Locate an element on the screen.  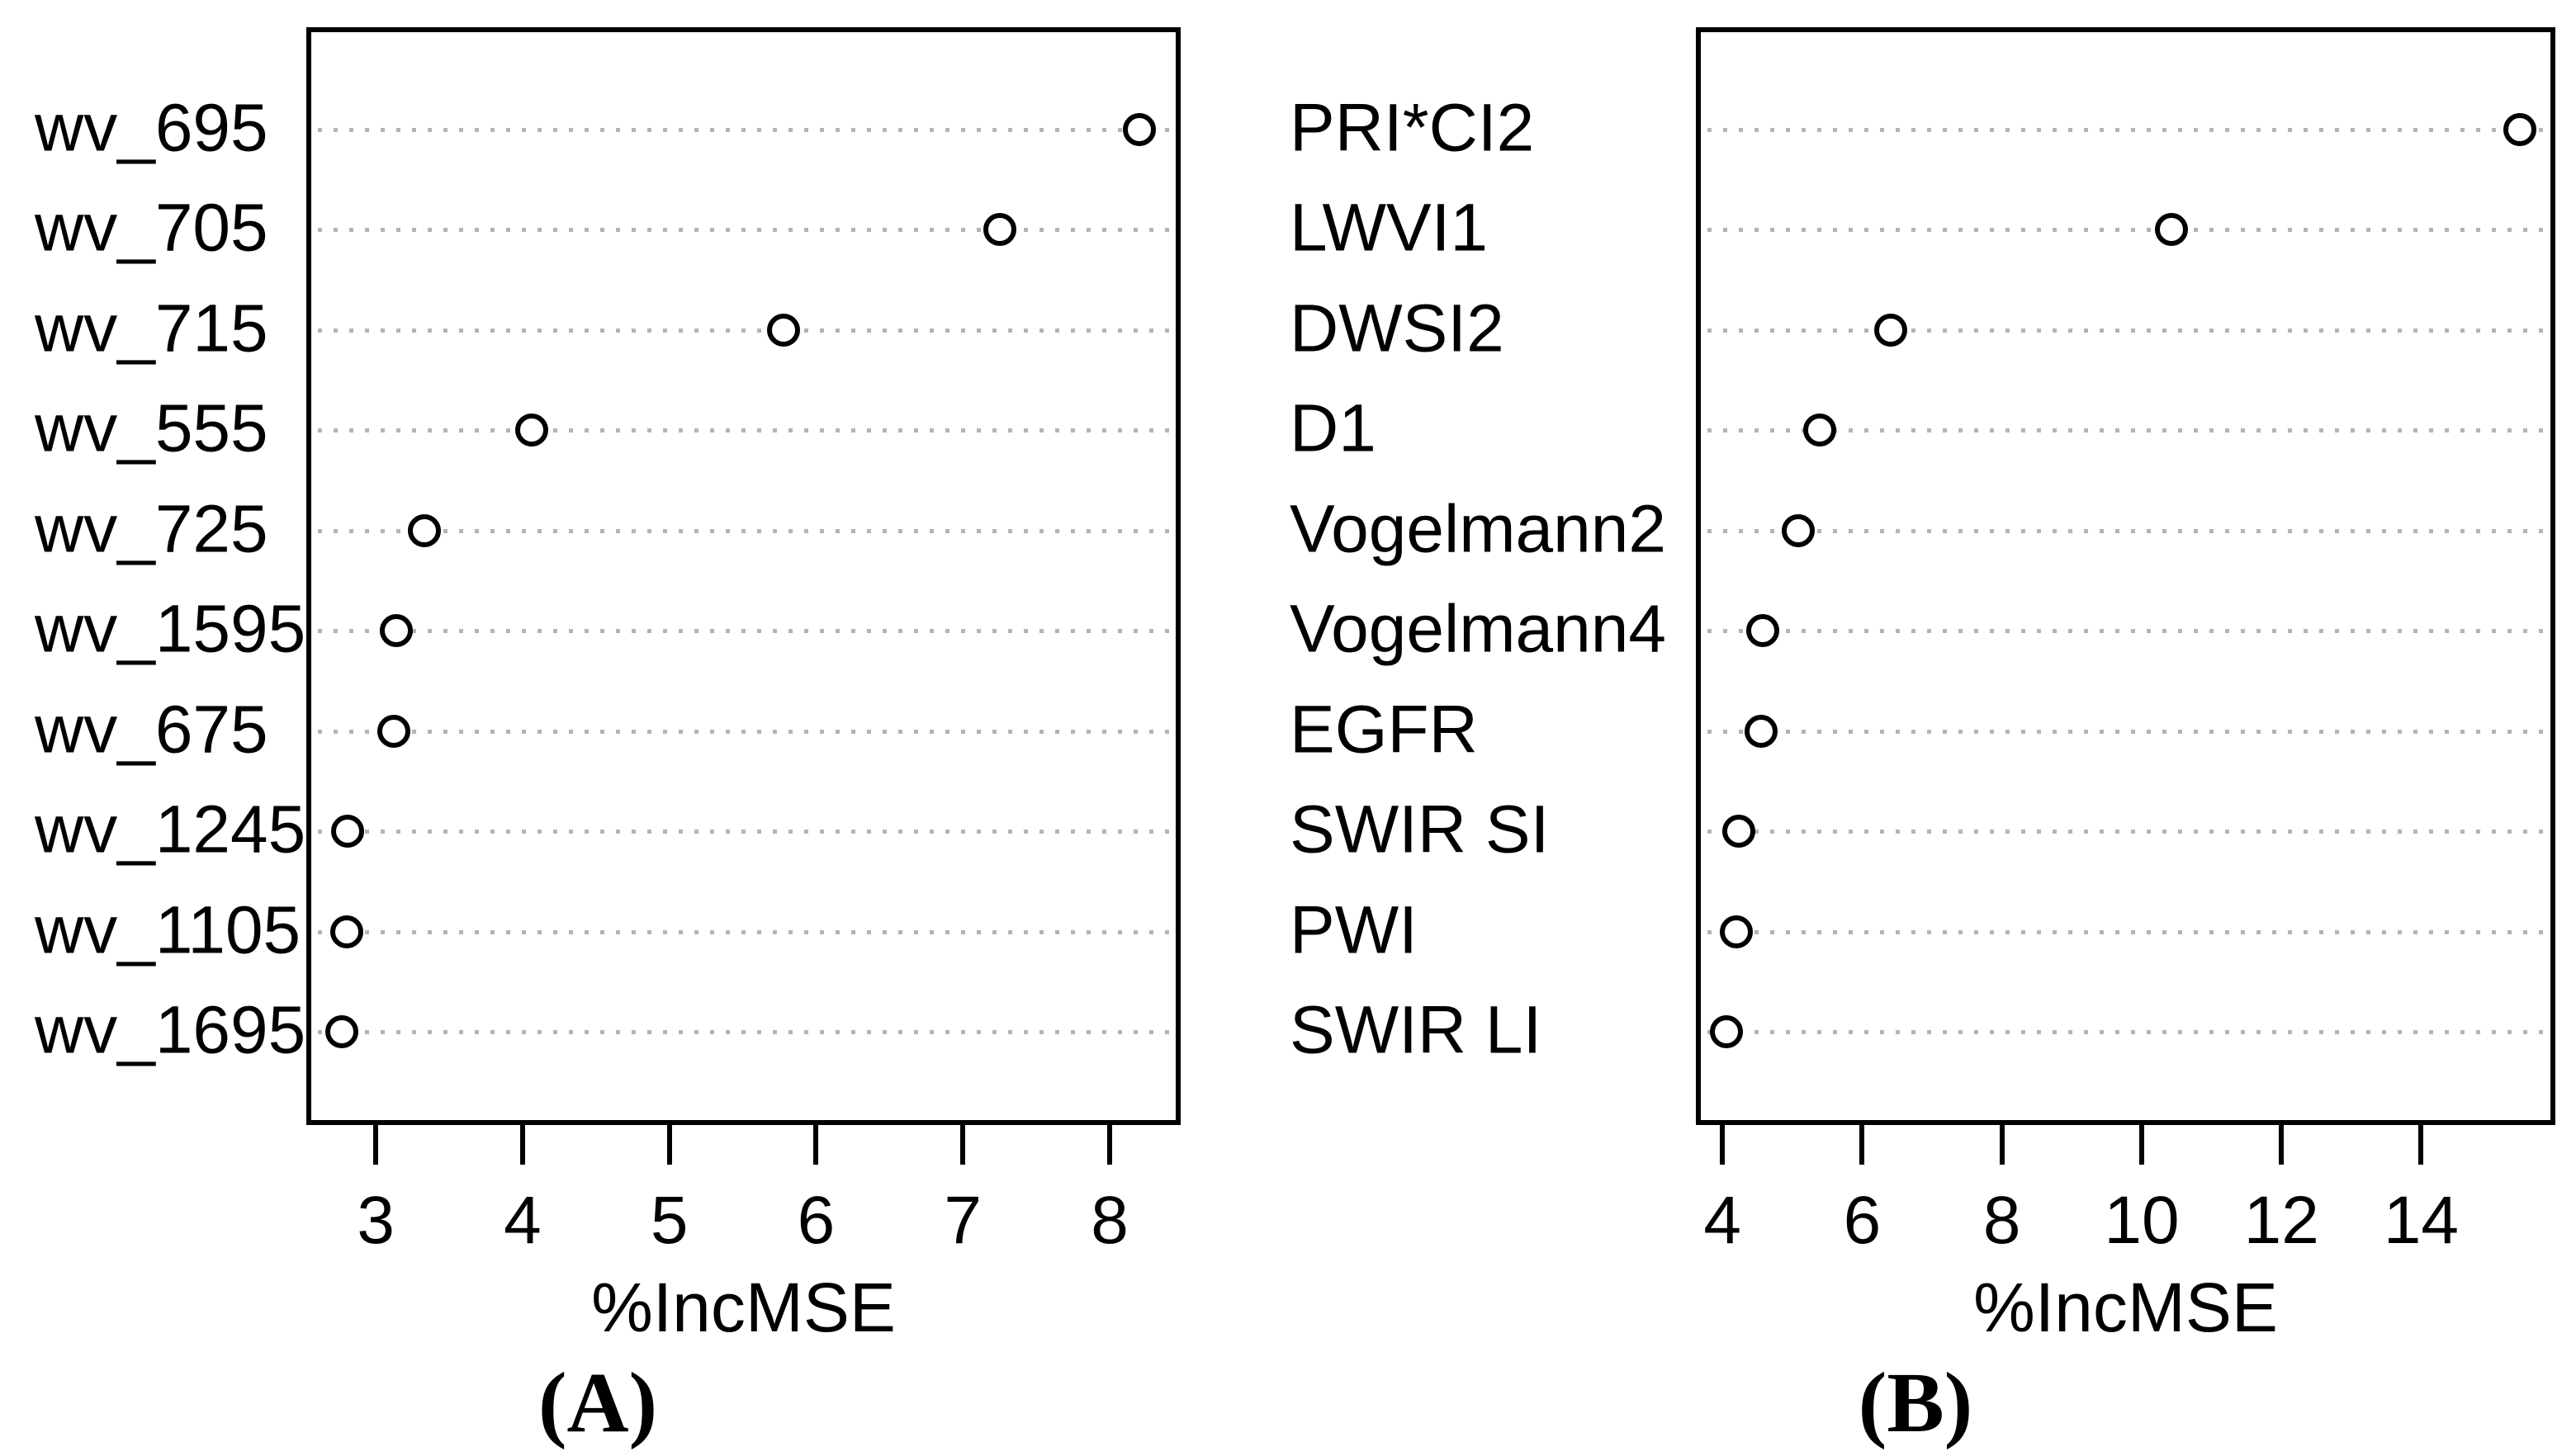
x-axis-title-panel-b: %IncMSE is located at coordinates (2125, 1307).